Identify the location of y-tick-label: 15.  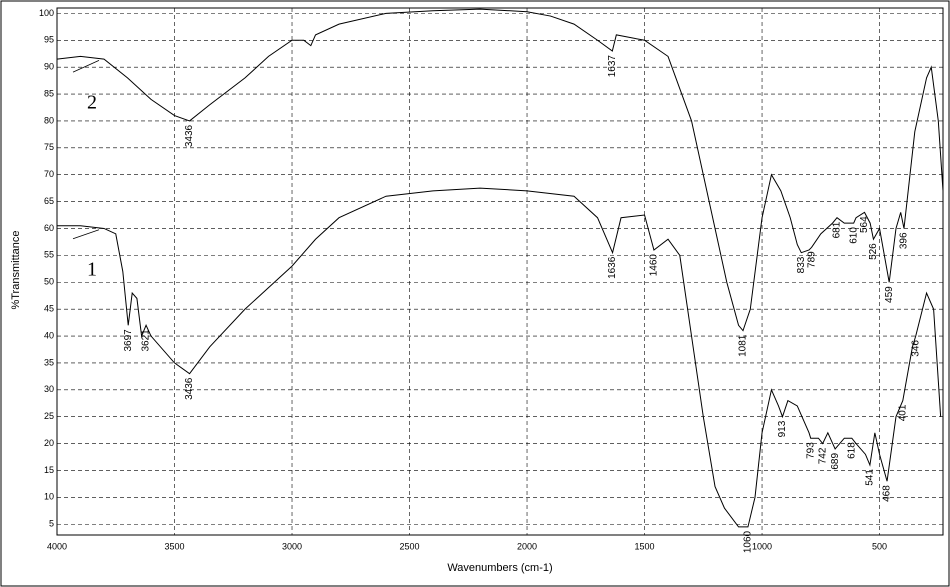
(49, 470).